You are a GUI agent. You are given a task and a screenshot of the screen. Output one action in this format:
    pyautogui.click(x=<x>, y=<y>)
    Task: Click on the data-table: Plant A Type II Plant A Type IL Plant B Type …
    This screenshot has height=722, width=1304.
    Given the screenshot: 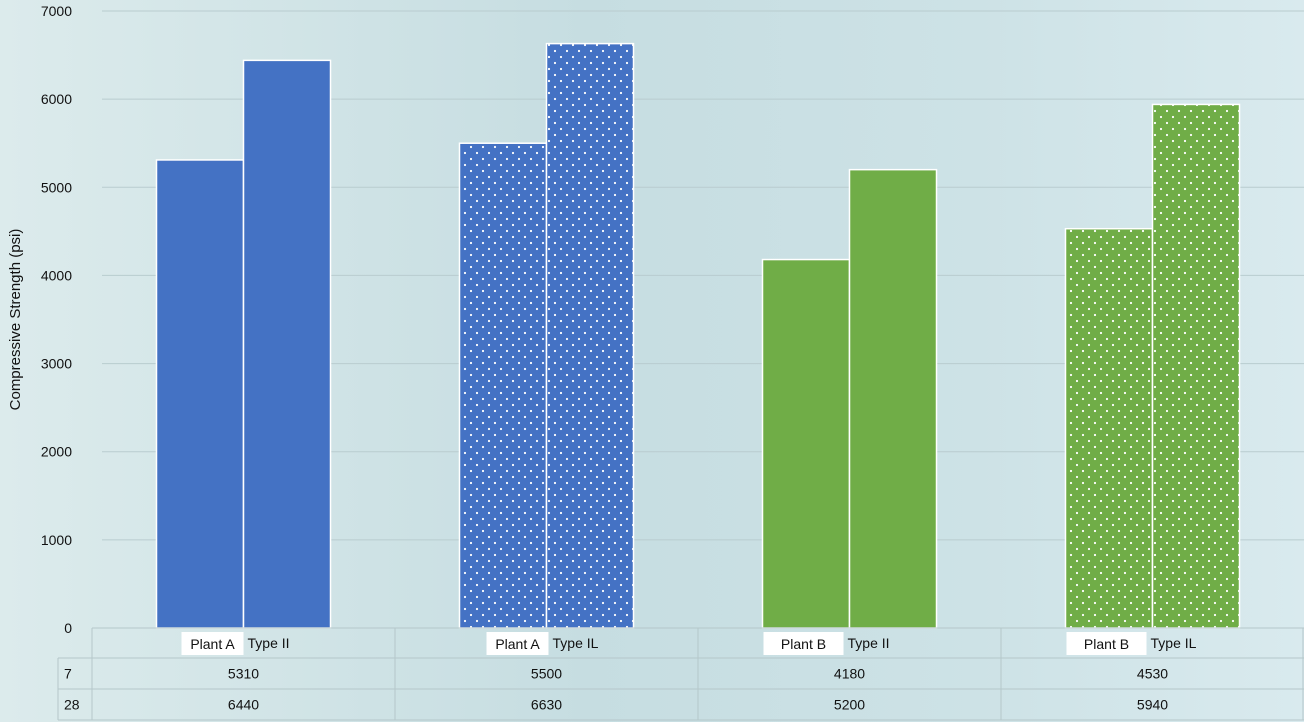 What is the action you would take?
    pyautogui.click(x=680, y=674)
    